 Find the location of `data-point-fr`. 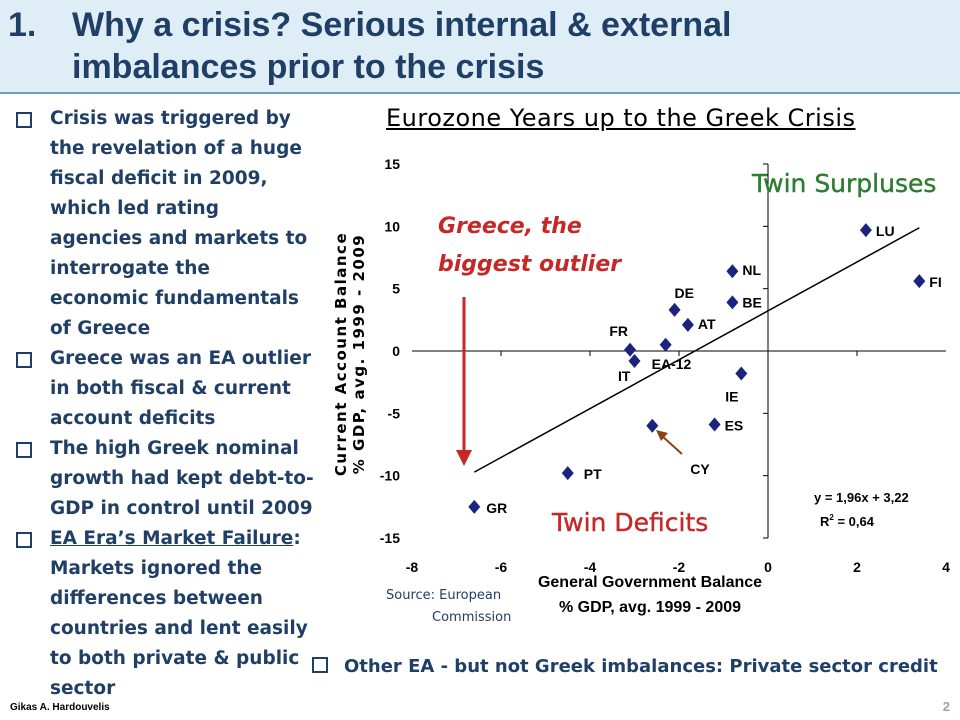

data-point-fr is located at coordinates (630, 349).